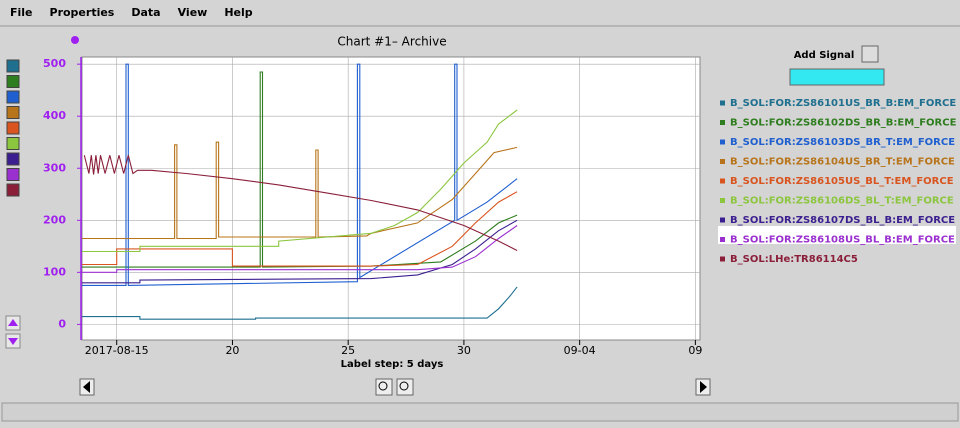  Describe the element at coordinates (842, 162) in the screenshot. I see `legend-entry: B_SOL:FOR:ZS86104US_BR_T:EM_FORCE` at that location.